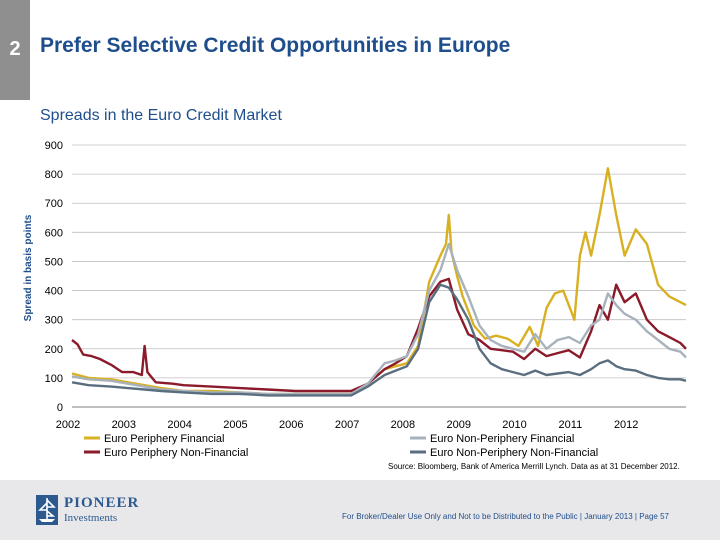  Describe the element at coordinates (54, 350) in the screenshot. I see `y-tick-label: 200` at that location.